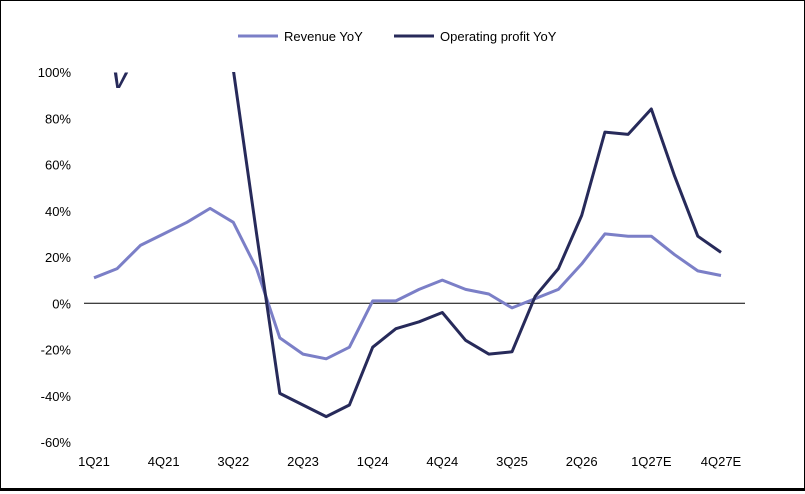 This screenshot has width=805, height=494. I want to click on y-tick-label: 40%, so click(58, 211).